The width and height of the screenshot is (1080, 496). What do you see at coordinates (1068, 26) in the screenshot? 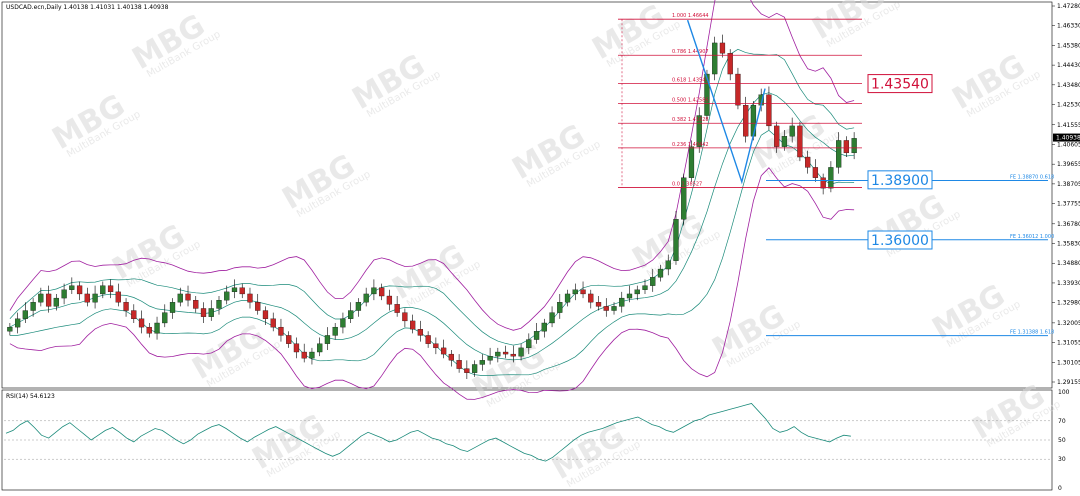
I see `axis-tick-label: 1.46330` at bounding box center [1068, 26].